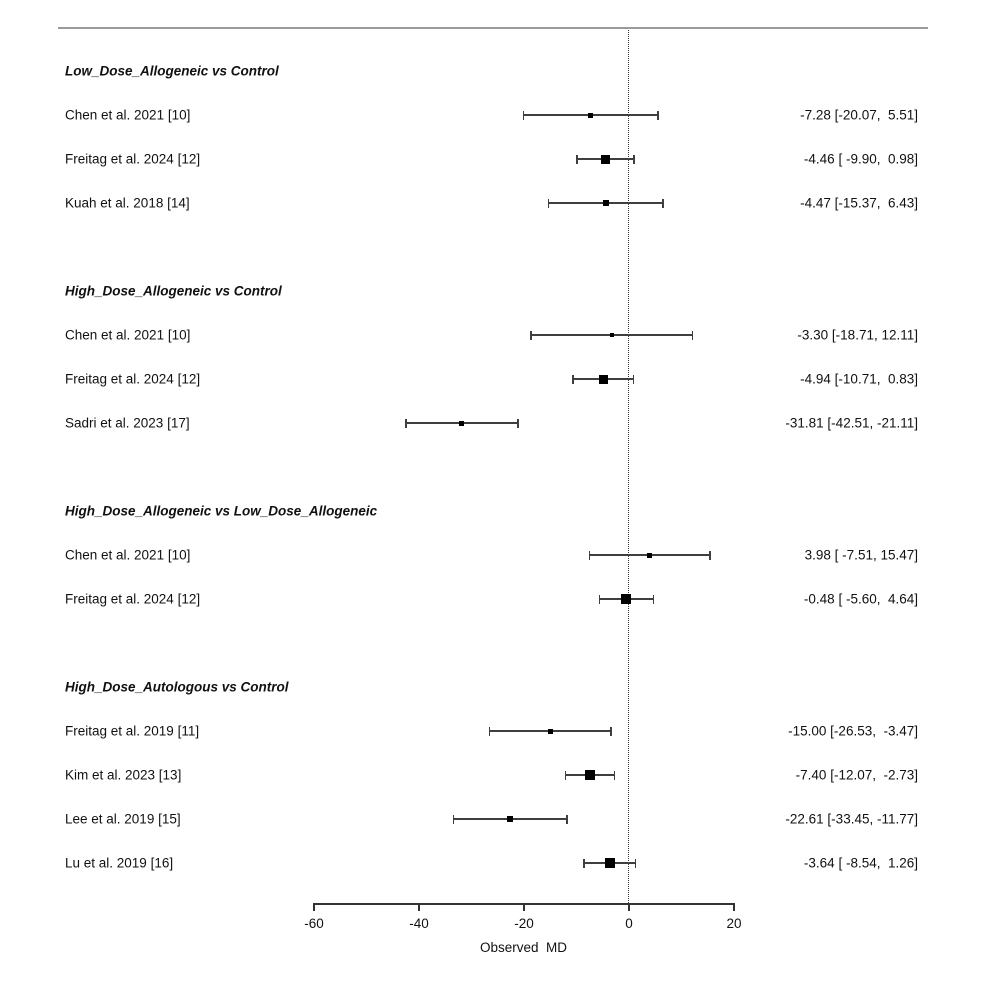  Describe the element at coordinates (127, 203) in the screenshot. I see `study-label: Kuah et al. 2018 [14]` at that location.